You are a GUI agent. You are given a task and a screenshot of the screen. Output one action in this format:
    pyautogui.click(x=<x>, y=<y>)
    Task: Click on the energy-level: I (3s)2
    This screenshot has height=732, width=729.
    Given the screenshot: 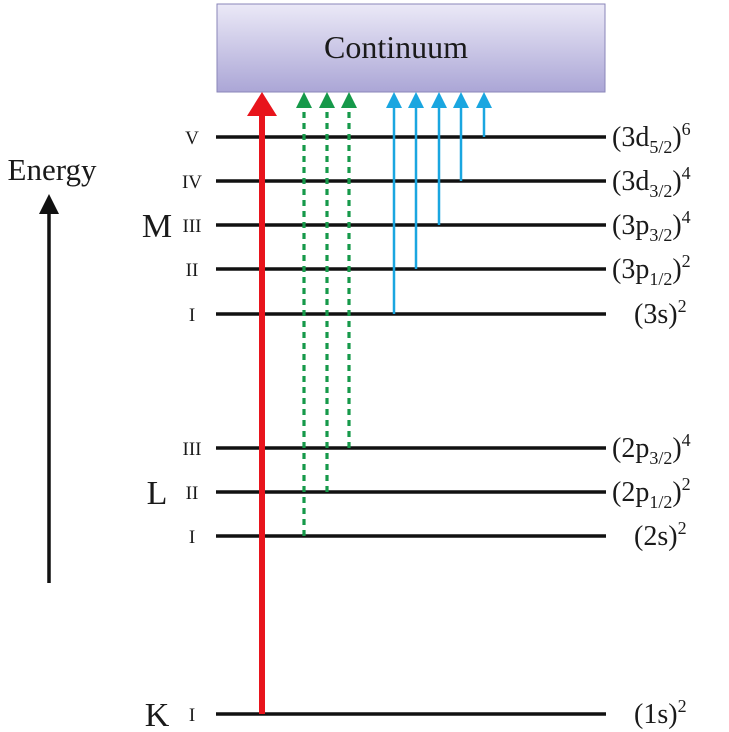 What is the action you would take?
    pyautogui.click(x=438, y=313)
    